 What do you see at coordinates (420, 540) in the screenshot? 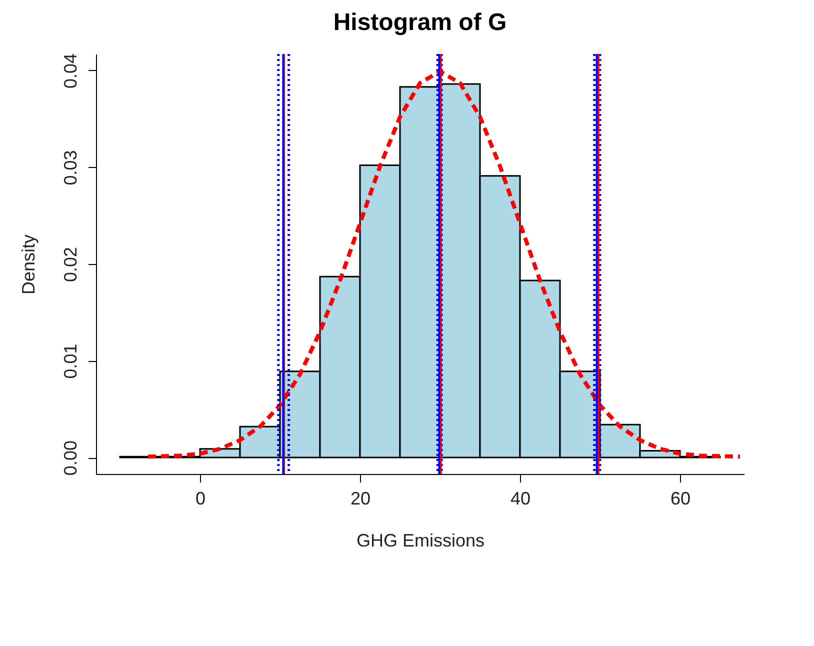
I see `x-axis-title: GHG Emissions` at bounding box center [420, 540].